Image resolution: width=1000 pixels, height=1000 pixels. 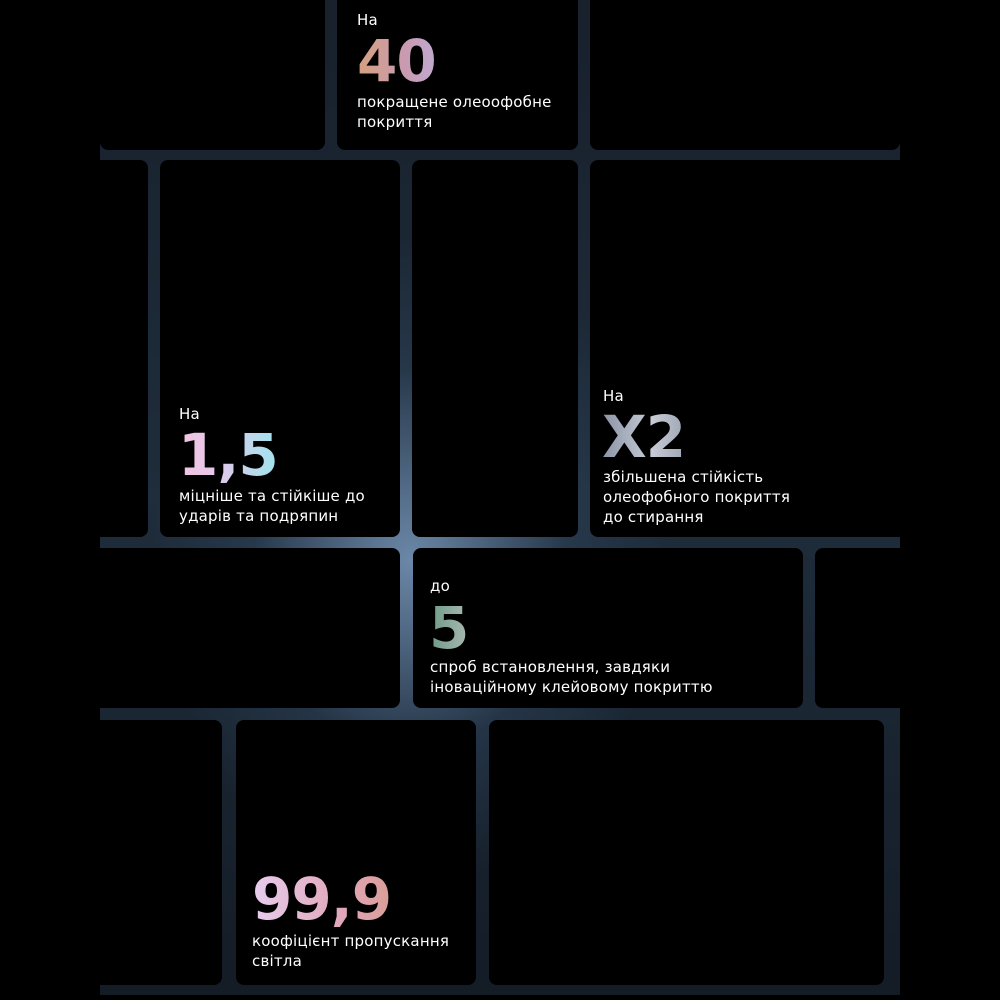 I want to click on description-line: коофіцієнт пропускання, so click(x=351, y=941).